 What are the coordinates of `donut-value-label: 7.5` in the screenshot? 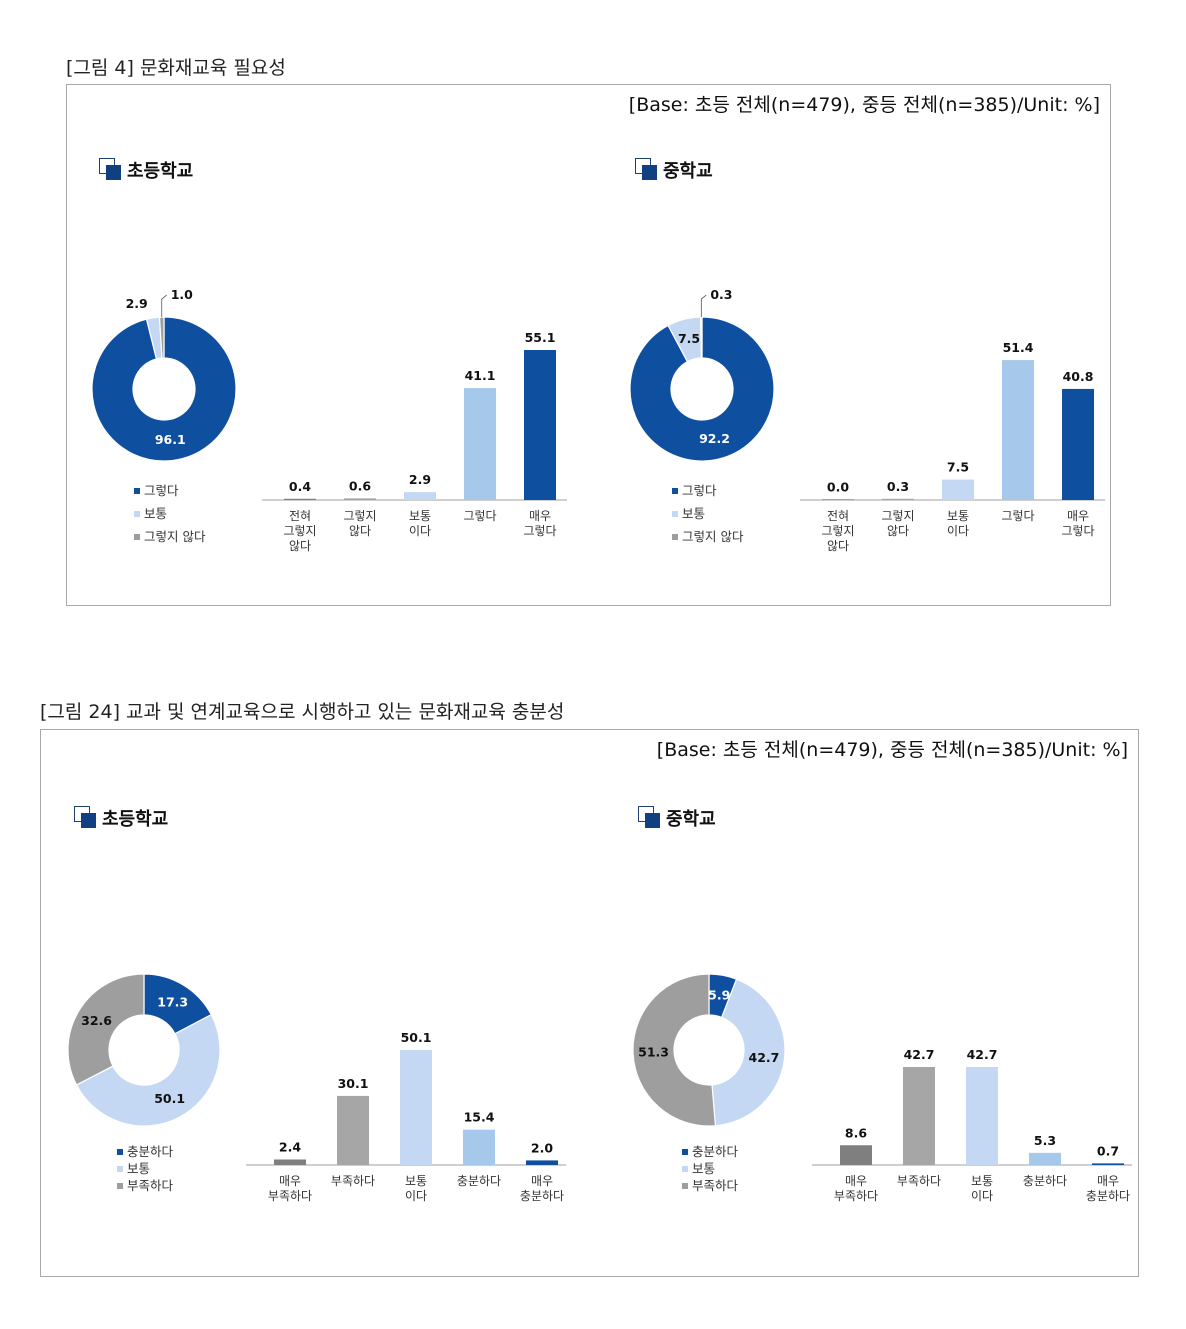 It's located at (689, 338).